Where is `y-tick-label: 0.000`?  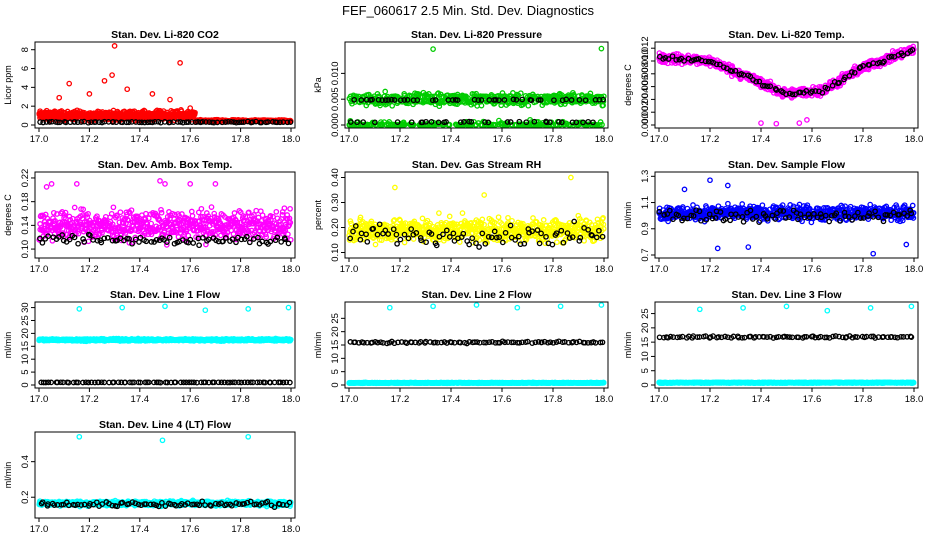
y-tick-label: 0.000 is located at coordinates (335, 125).